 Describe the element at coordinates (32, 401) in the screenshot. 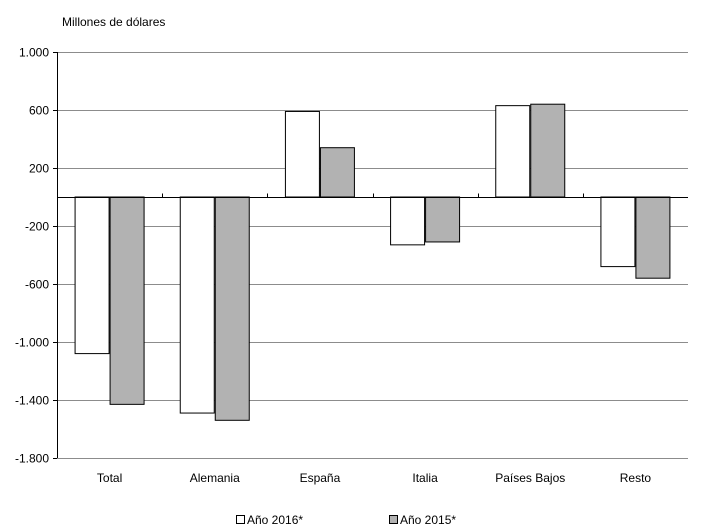

I see `y-tick-label: -1.400` at that location.